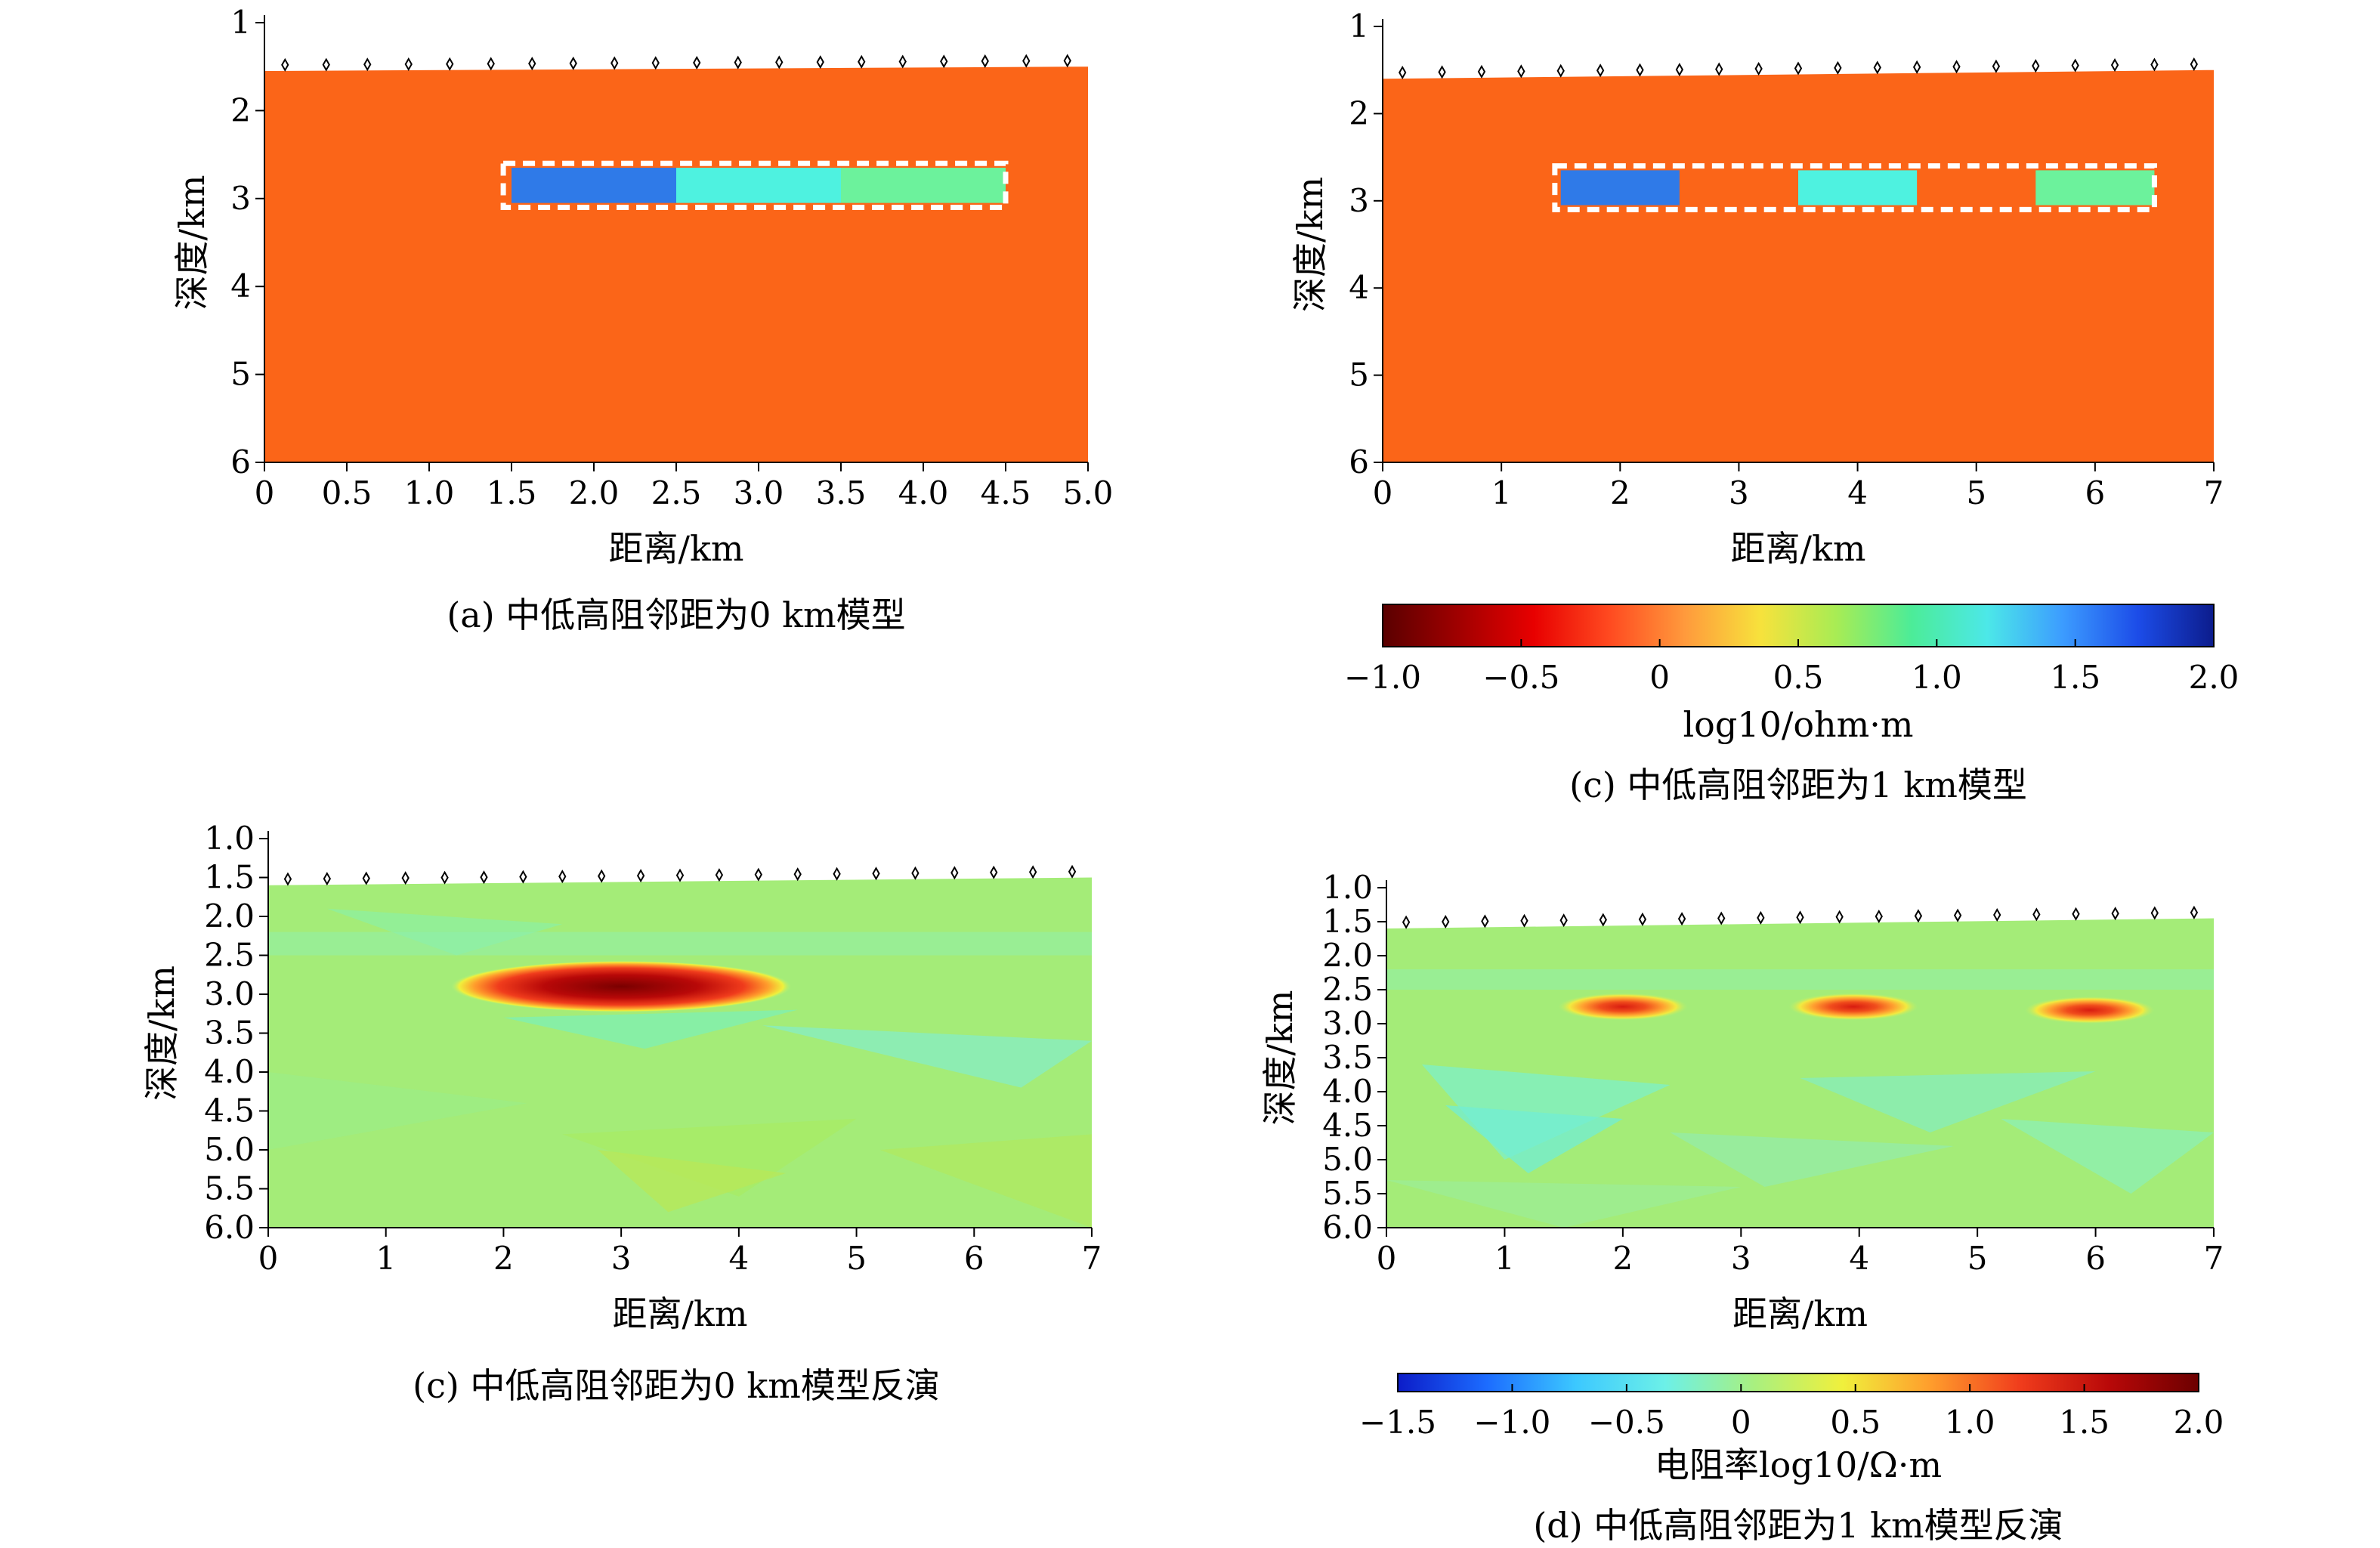  What do you see at coordinates (229, 916) in the screenshot?
I see `y-tick-label: 2.0` at bounding box center [229, 916].